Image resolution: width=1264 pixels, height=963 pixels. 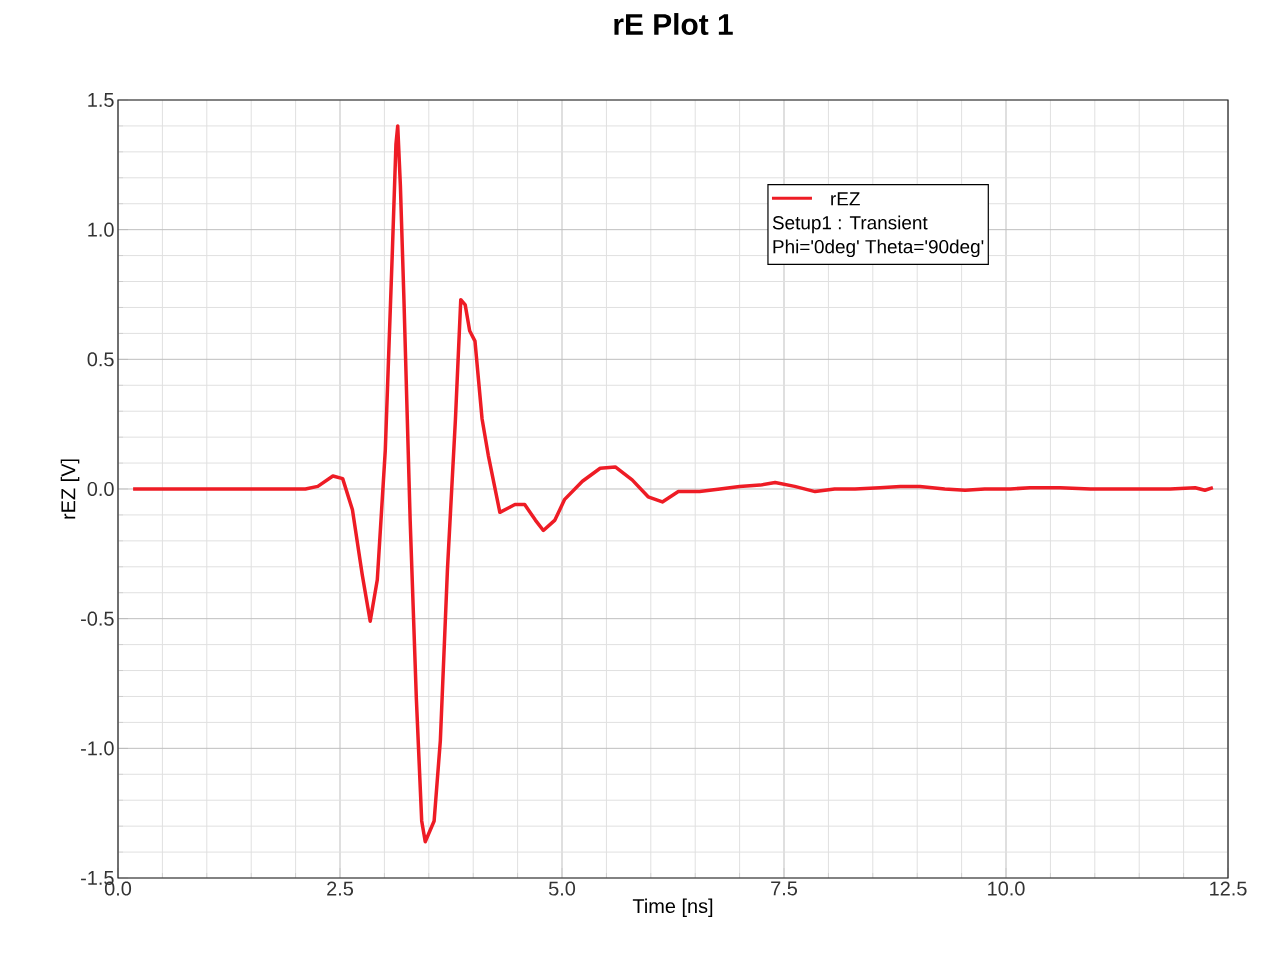 I want to click on x-tick-label: 5.0, so click(x=562, y=888).